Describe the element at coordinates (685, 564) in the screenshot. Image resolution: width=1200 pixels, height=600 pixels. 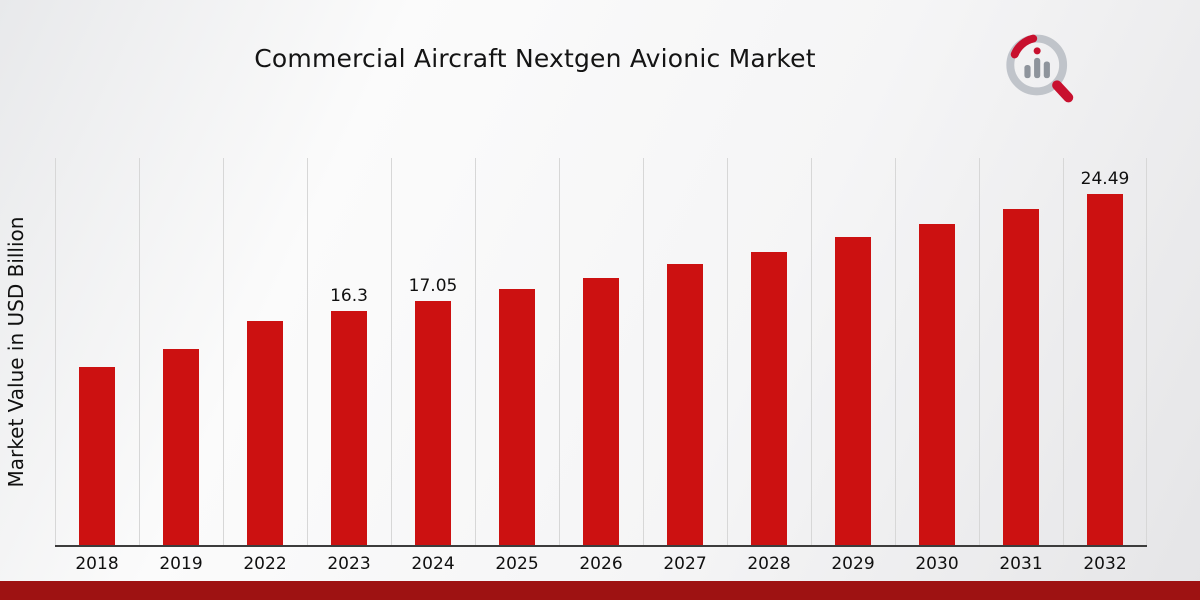
I see `x-tick-label: 2027` at that location.